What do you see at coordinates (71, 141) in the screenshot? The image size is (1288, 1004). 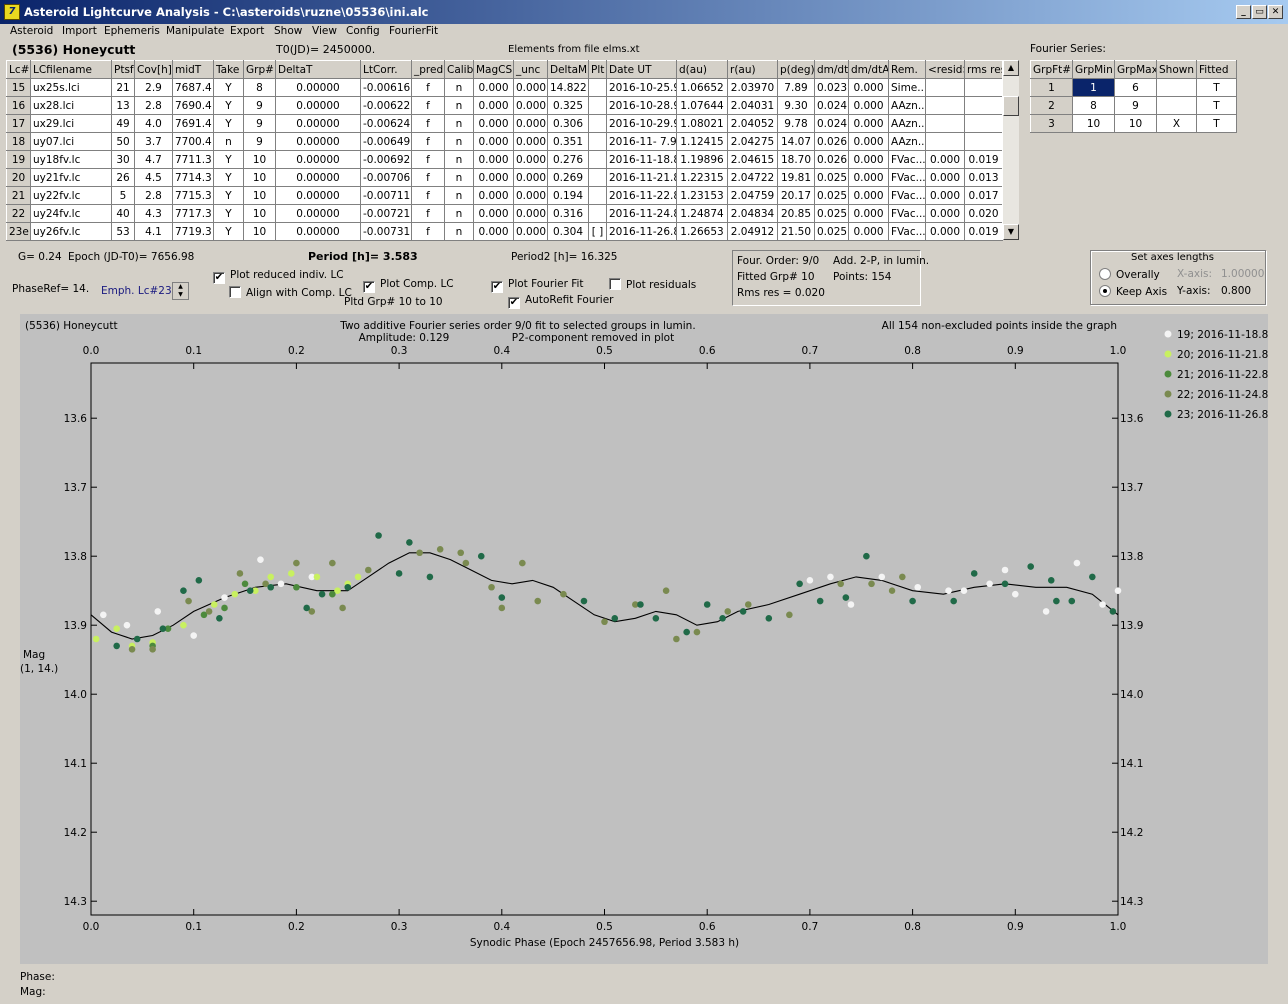 I see `table-cell: uy07.lci` at bounding box center [71, 141].